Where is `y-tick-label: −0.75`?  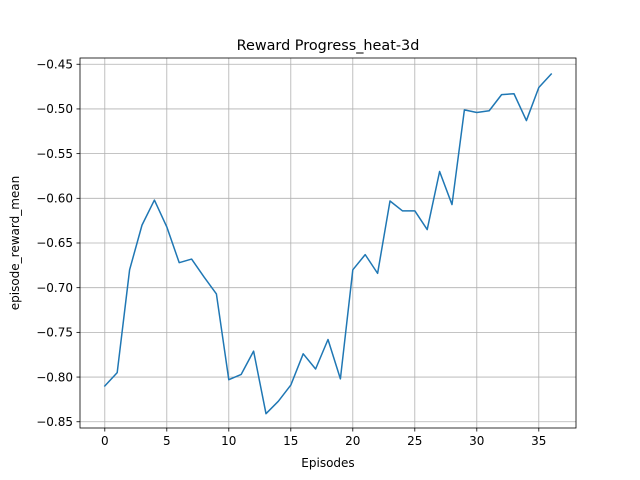
y-tick-label: −0.75 is located at coordinates (54, 333).